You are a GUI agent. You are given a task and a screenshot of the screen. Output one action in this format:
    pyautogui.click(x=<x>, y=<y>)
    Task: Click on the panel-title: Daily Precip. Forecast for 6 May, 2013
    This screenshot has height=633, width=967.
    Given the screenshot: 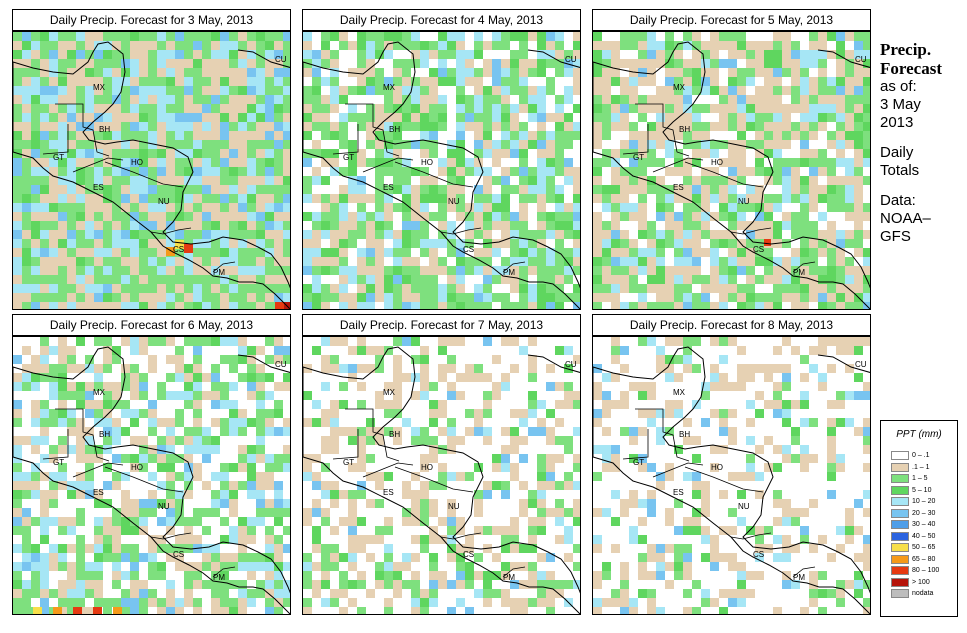 What is the action you would take?
    pyautogui.click(x=151, y=325)
    